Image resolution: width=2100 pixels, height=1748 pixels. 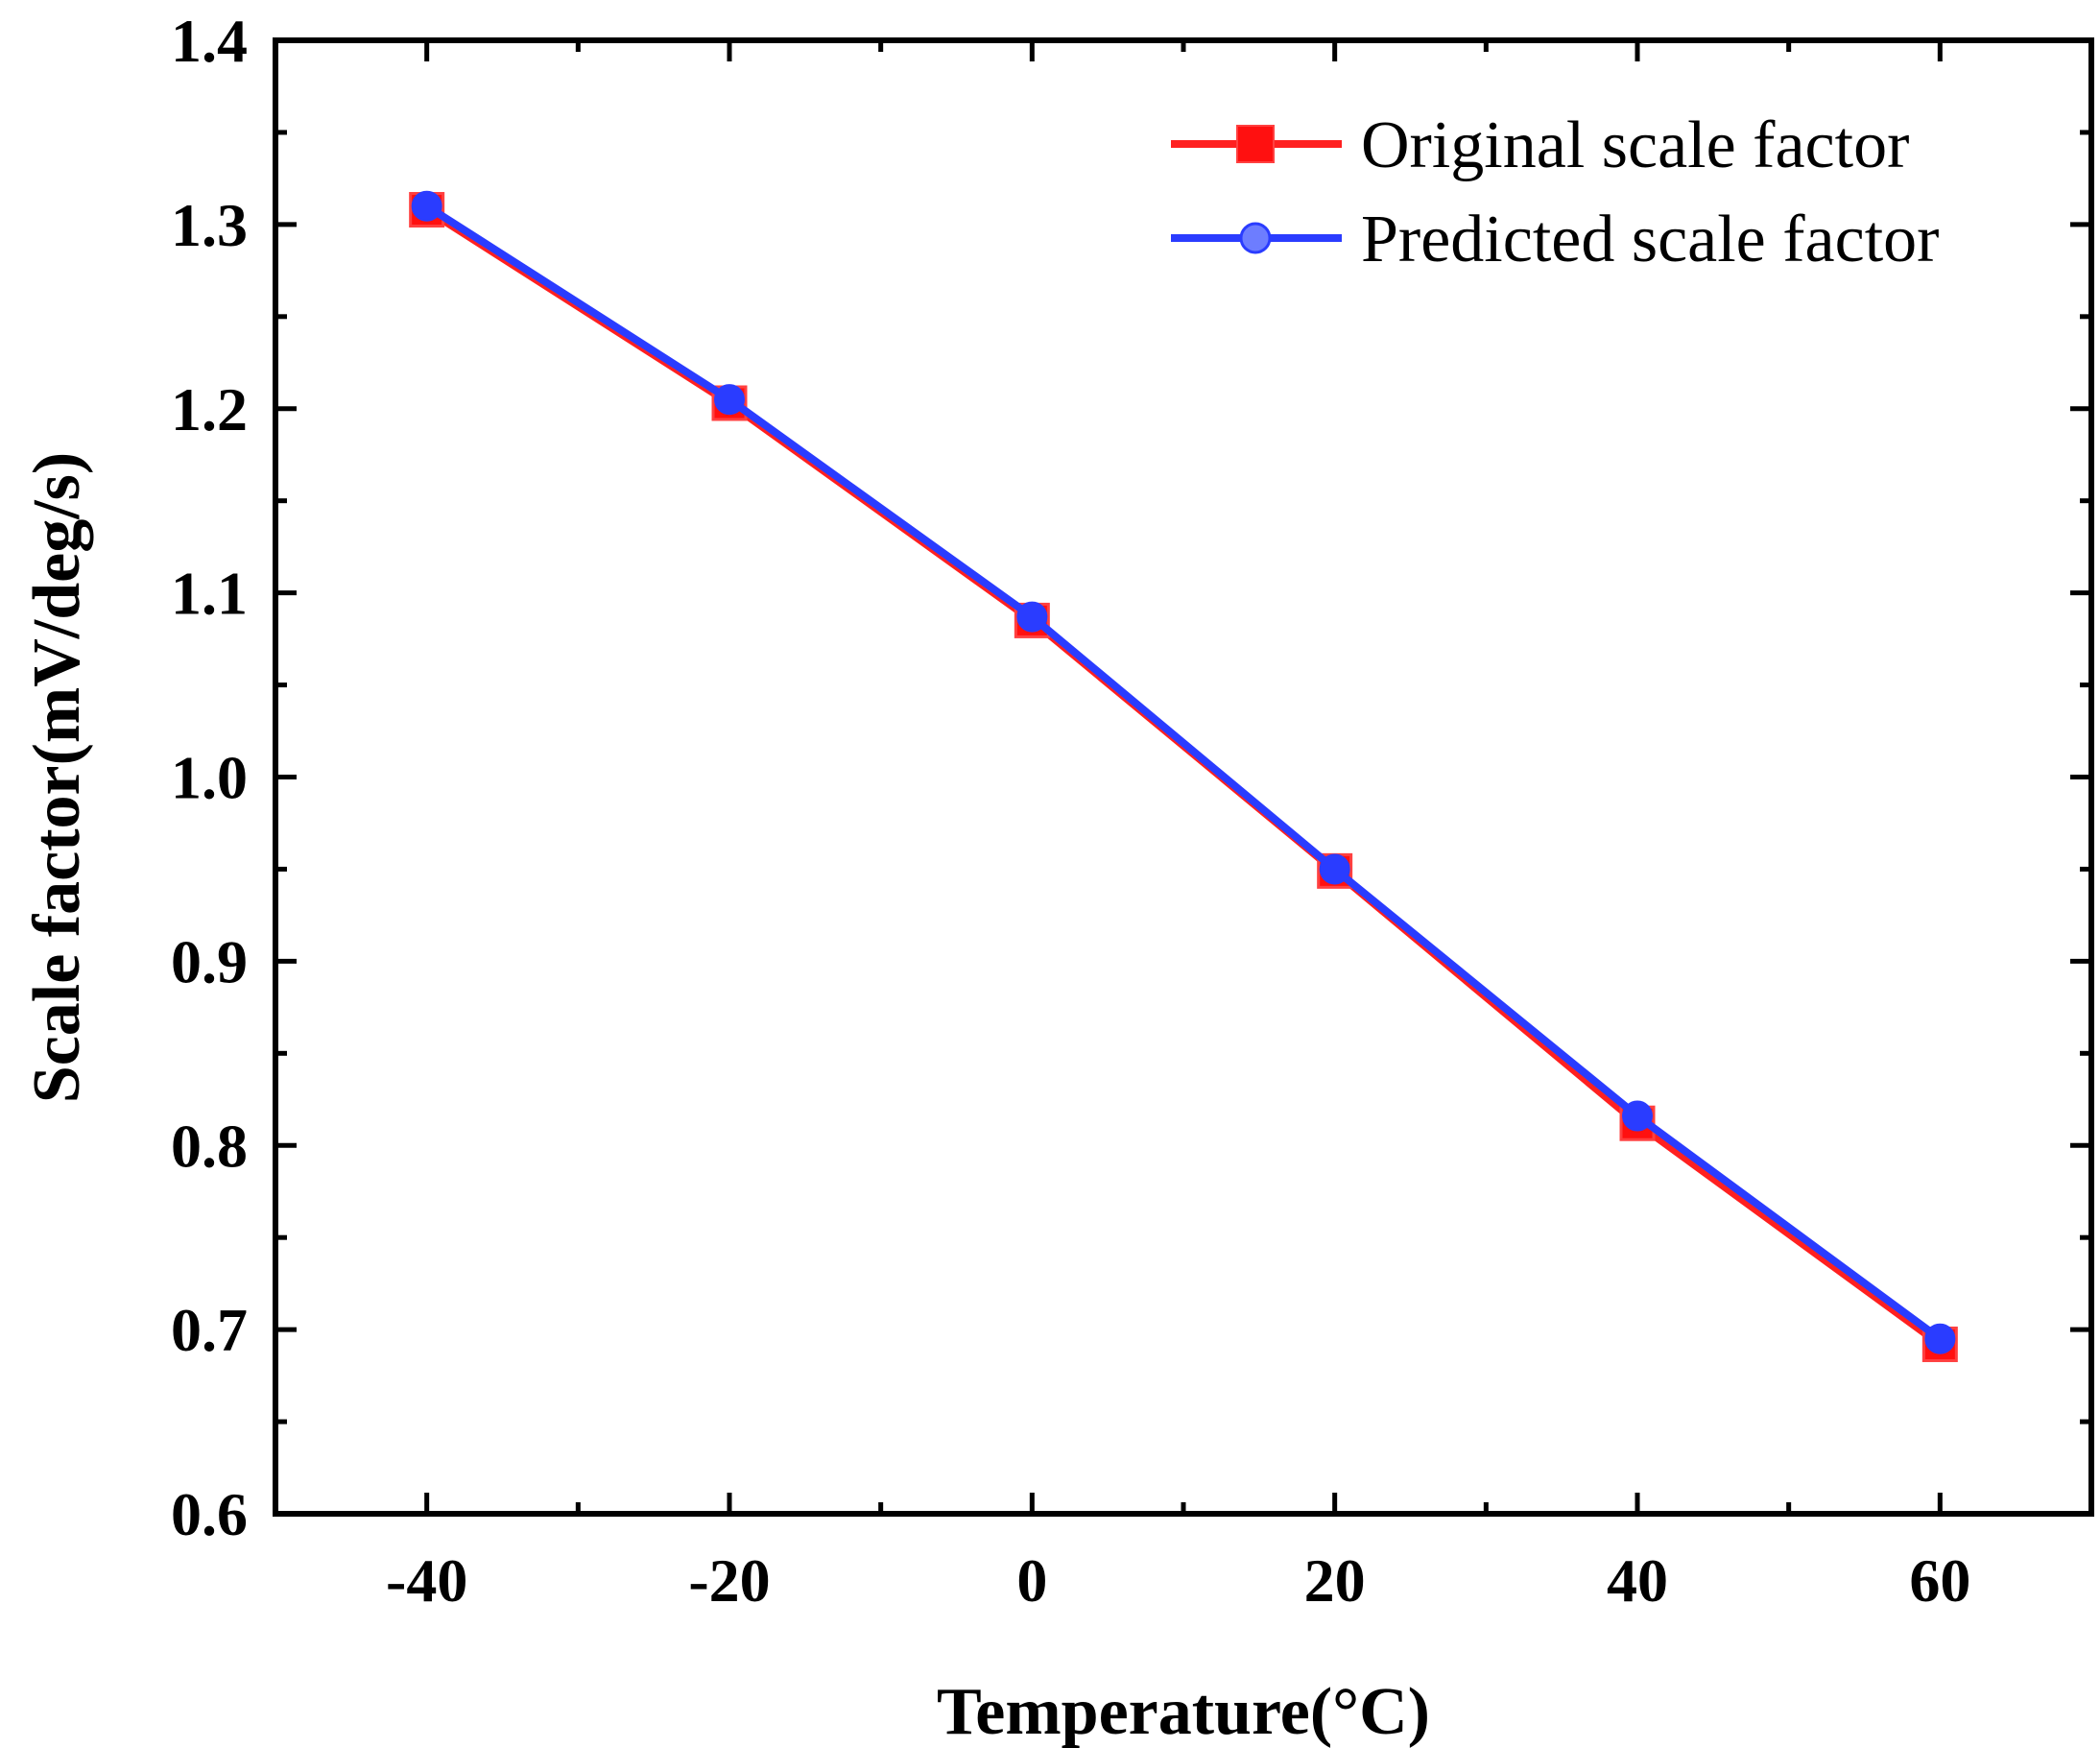 What do you see at coordinates (1650, 239) in the screenshot?
I see `legend-label-predicted: Predicted scale factor` at bounding box center [1650, 239].